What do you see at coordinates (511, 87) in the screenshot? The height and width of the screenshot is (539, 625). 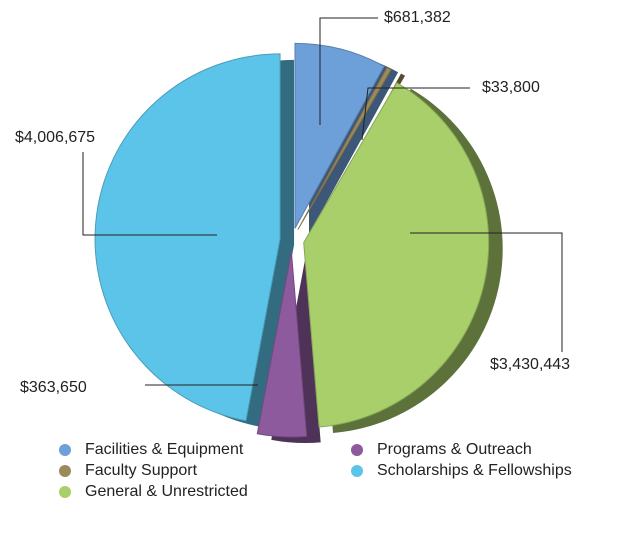 I see `data-label: $33,800` at bounding box center [511, 87].